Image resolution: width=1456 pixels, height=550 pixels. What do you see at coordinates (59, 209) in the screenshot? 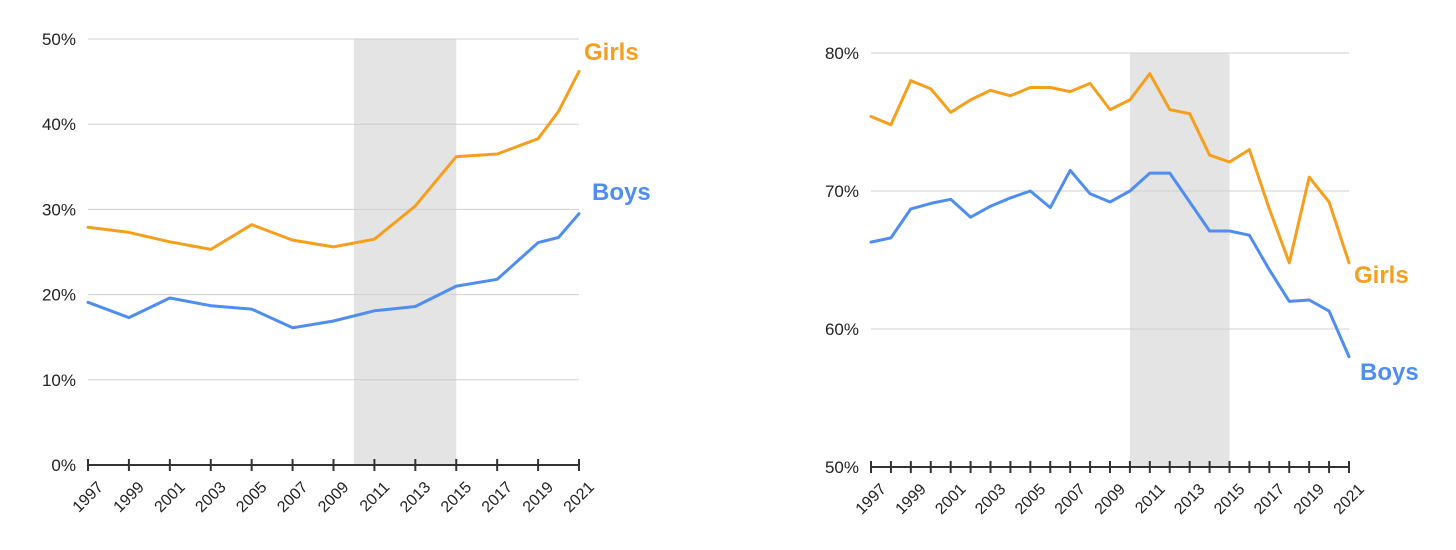
I see `y-tick-label: 30%` at bounding box center [59, 209].